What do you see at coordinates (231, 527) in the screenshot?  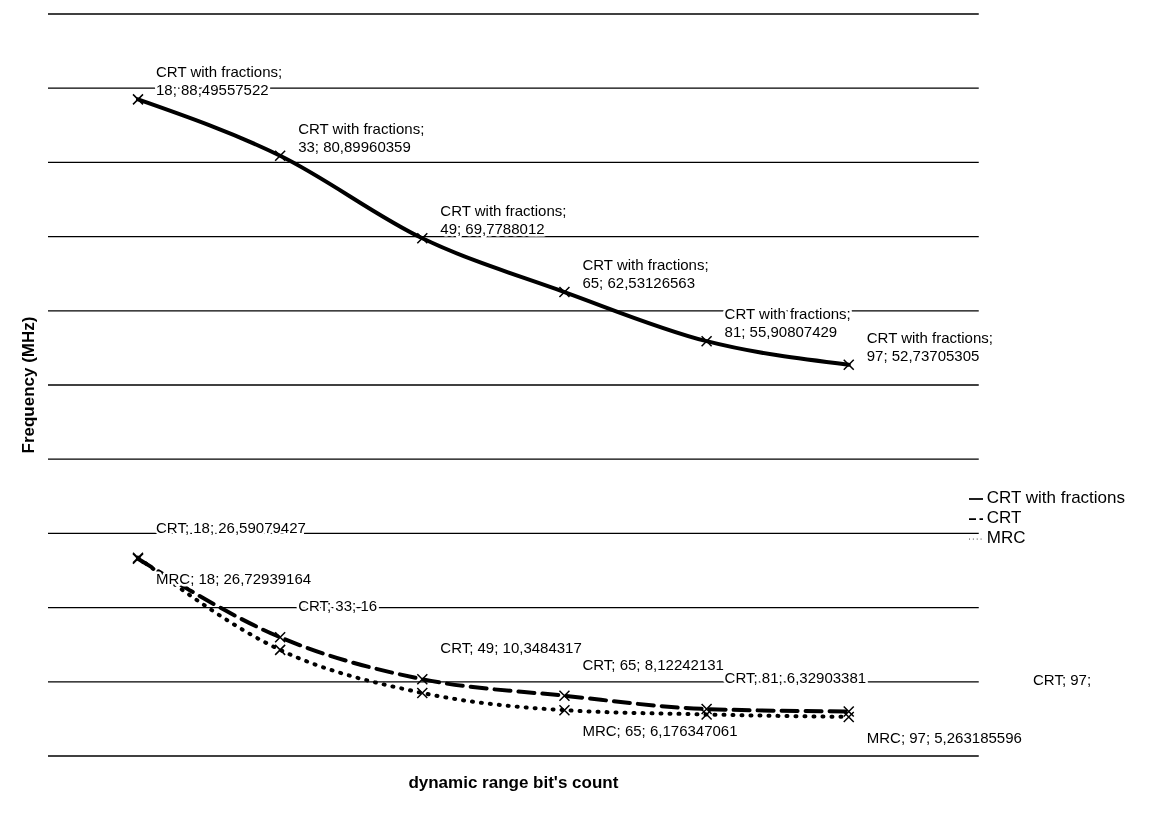 I see `data-label: CRT; 18; 26,59079427` at bounding box center [231, 527].